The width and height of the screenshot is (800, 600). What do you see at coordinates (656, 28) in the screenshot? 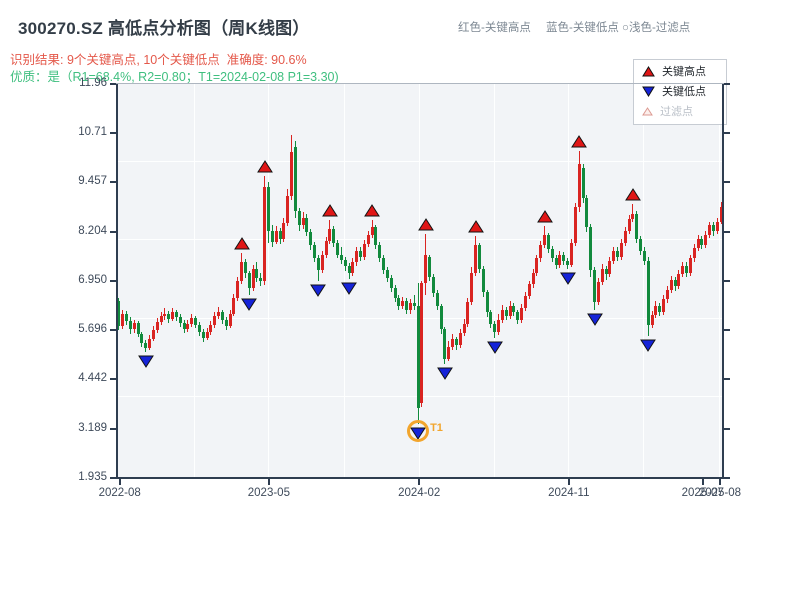
I see `color-key-filtered-label: ○浅色-过滤点` at bounding box center [656, 28].